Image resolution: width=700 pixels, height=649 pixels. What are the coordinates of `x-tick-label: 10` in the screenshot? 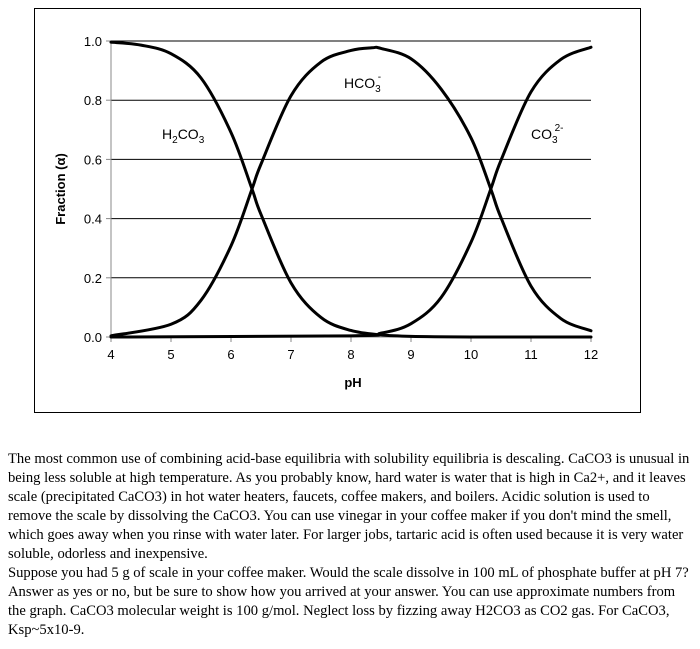 It's located at (471, 354).